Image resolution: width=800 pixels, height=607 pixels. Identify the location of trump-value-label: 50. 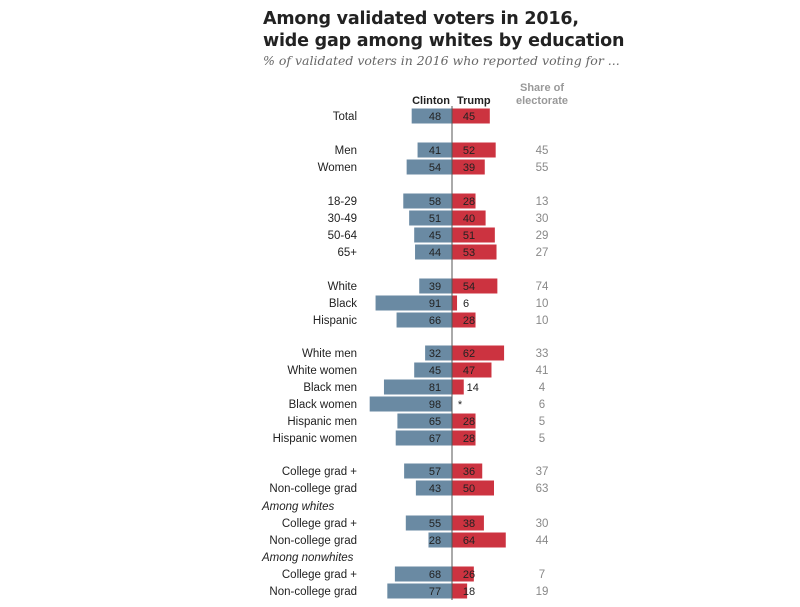
(469, 489).